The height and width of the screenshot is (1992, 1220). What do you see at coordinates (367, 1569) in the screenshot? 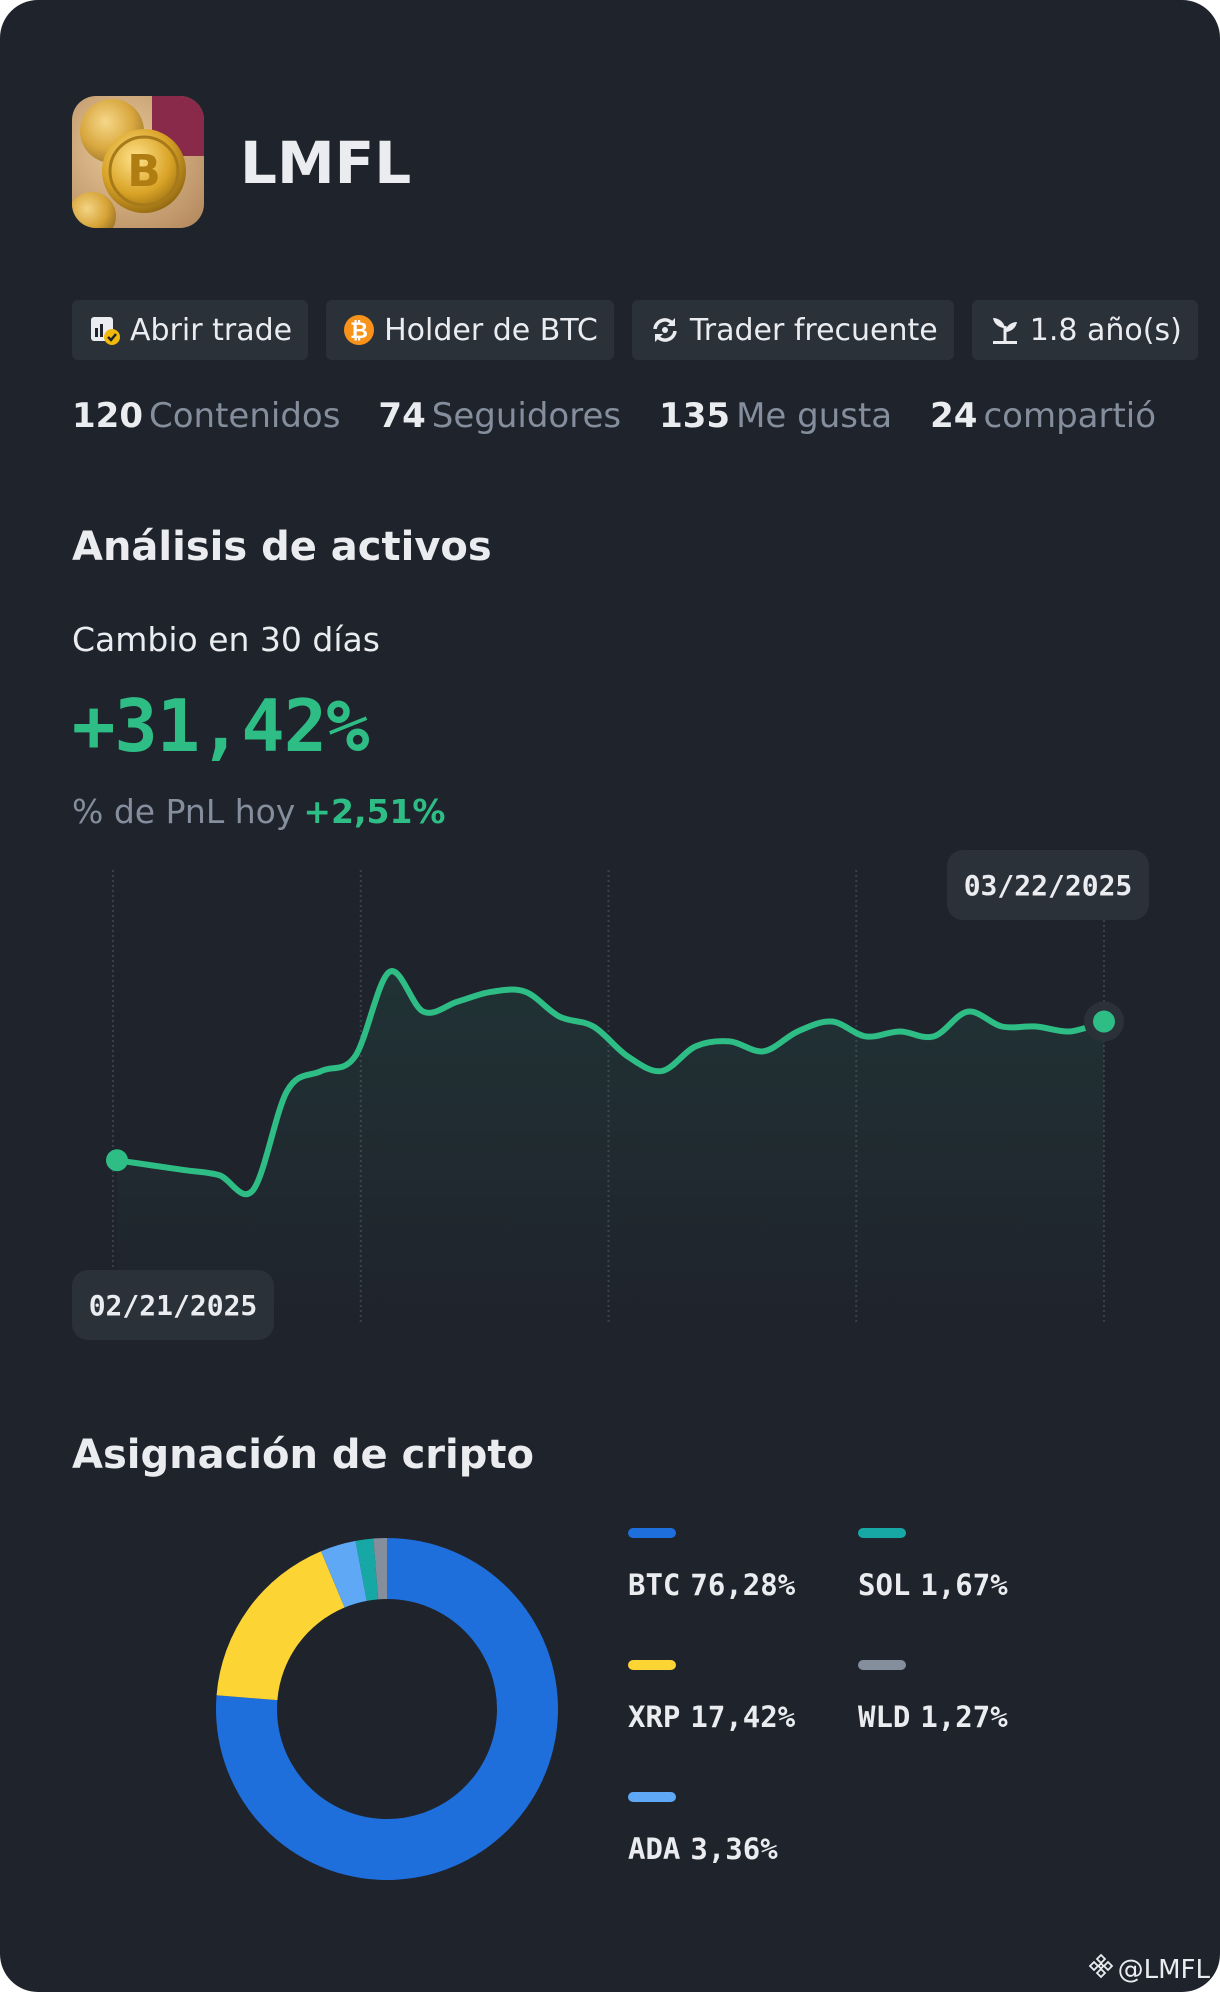
I see `donut-slice-sol` at bounding box center [367, 1569].